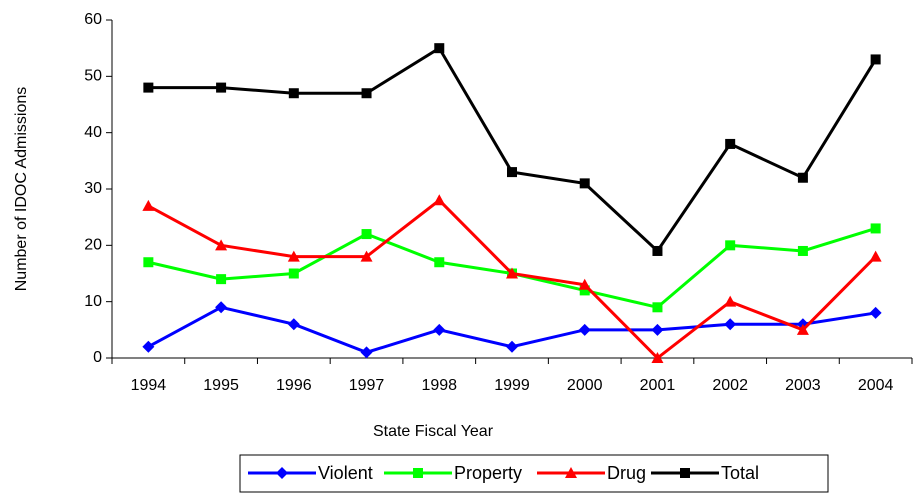  I want to click on x-tick-label: 1995, so click(221, 385).